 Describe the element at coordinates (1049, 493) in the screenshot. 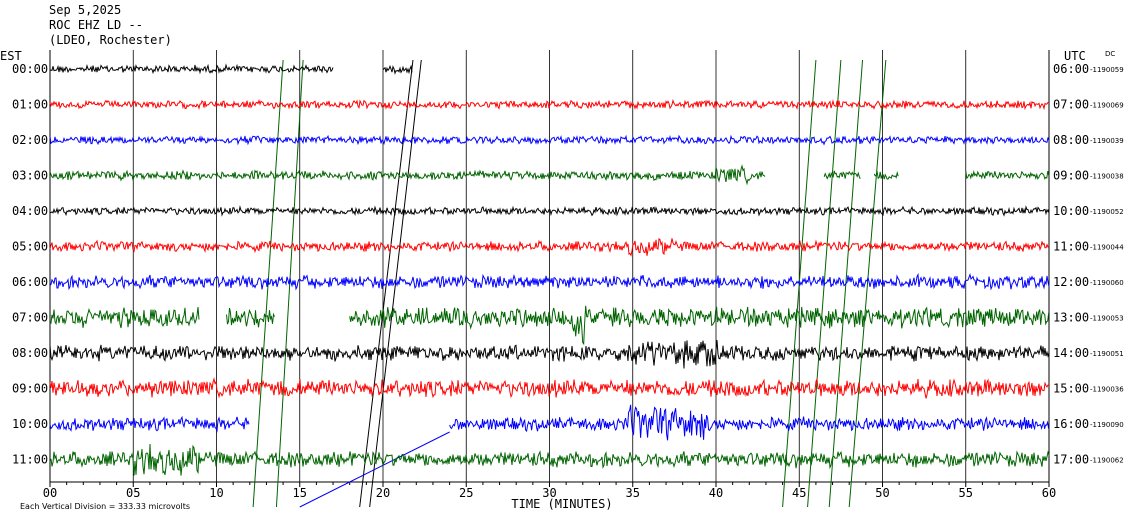

I see `x-tick-label: 60` at that location.